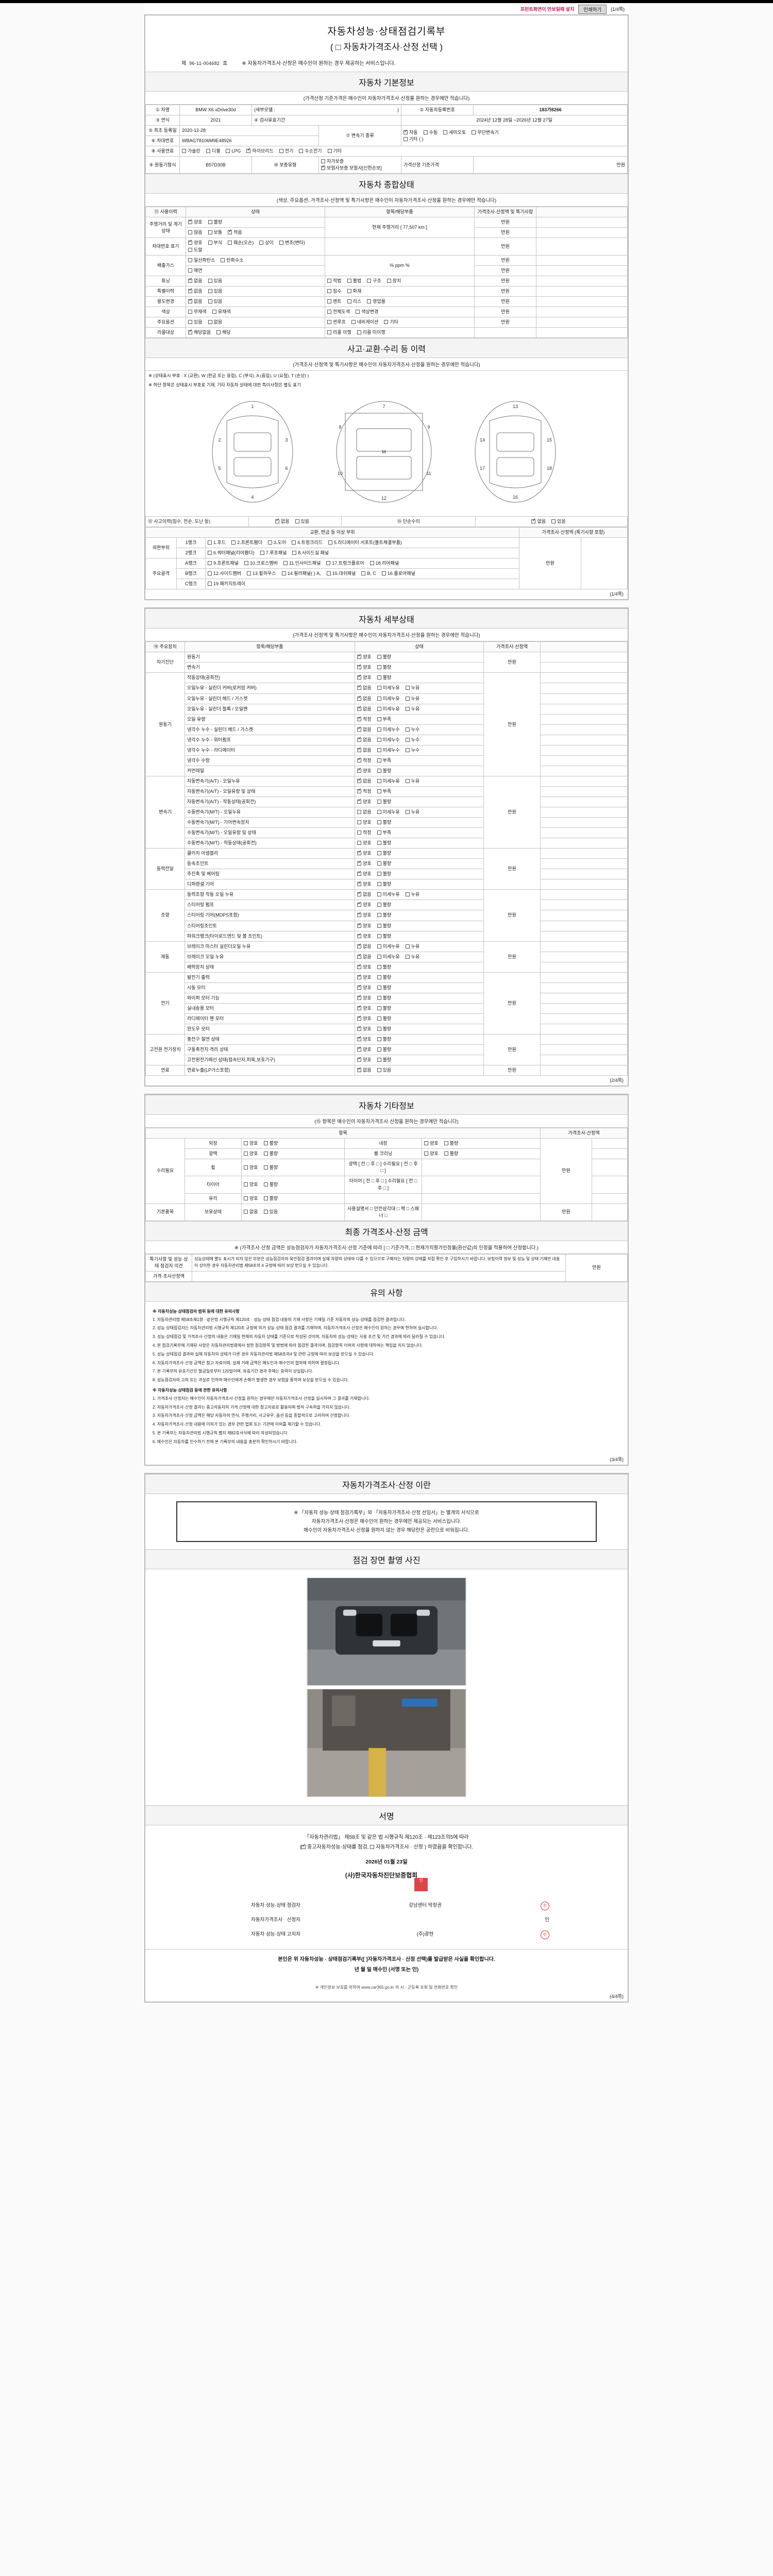  I want to click on option-item: 하이브리드, so click(260, 151).